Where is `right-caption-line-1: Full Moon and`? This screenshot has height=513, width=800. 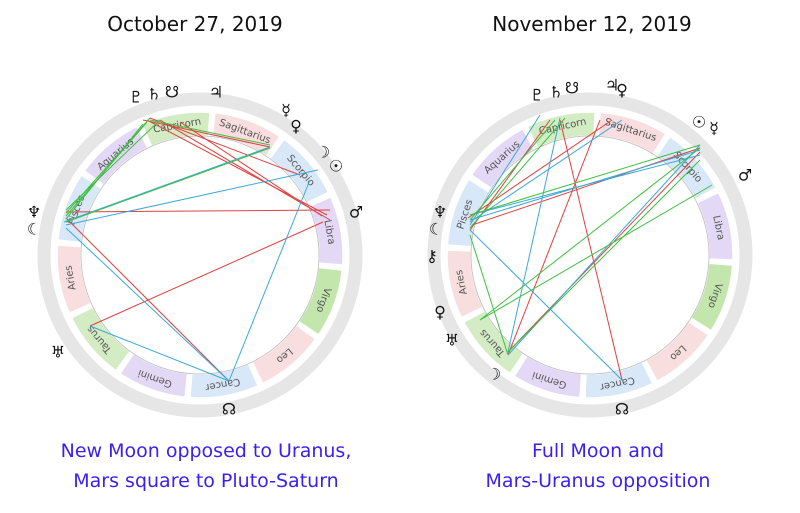 right-caption-line-1: Full Moon and is located at coordinates (598, 451).